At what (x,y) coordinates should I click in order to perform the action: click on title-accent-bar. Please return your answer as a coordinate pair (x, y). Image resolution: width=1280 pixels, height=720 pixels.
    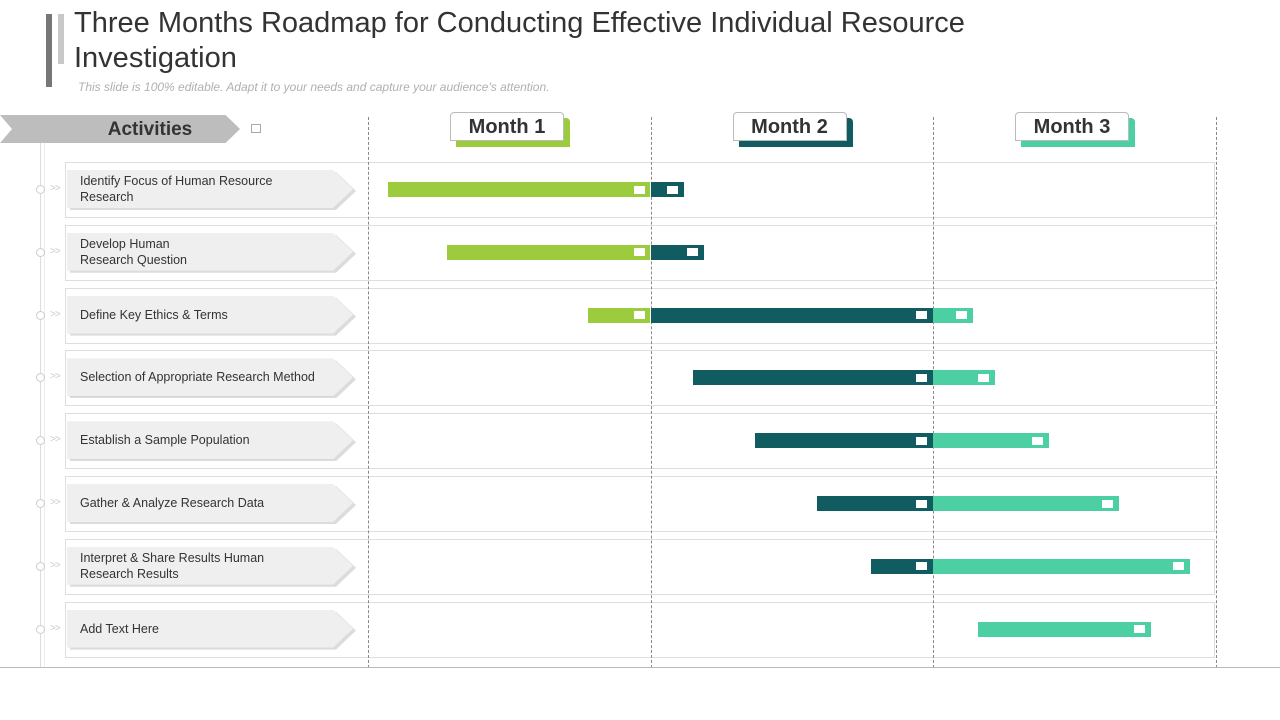
    Looking at the image, I should click on (49, 50).